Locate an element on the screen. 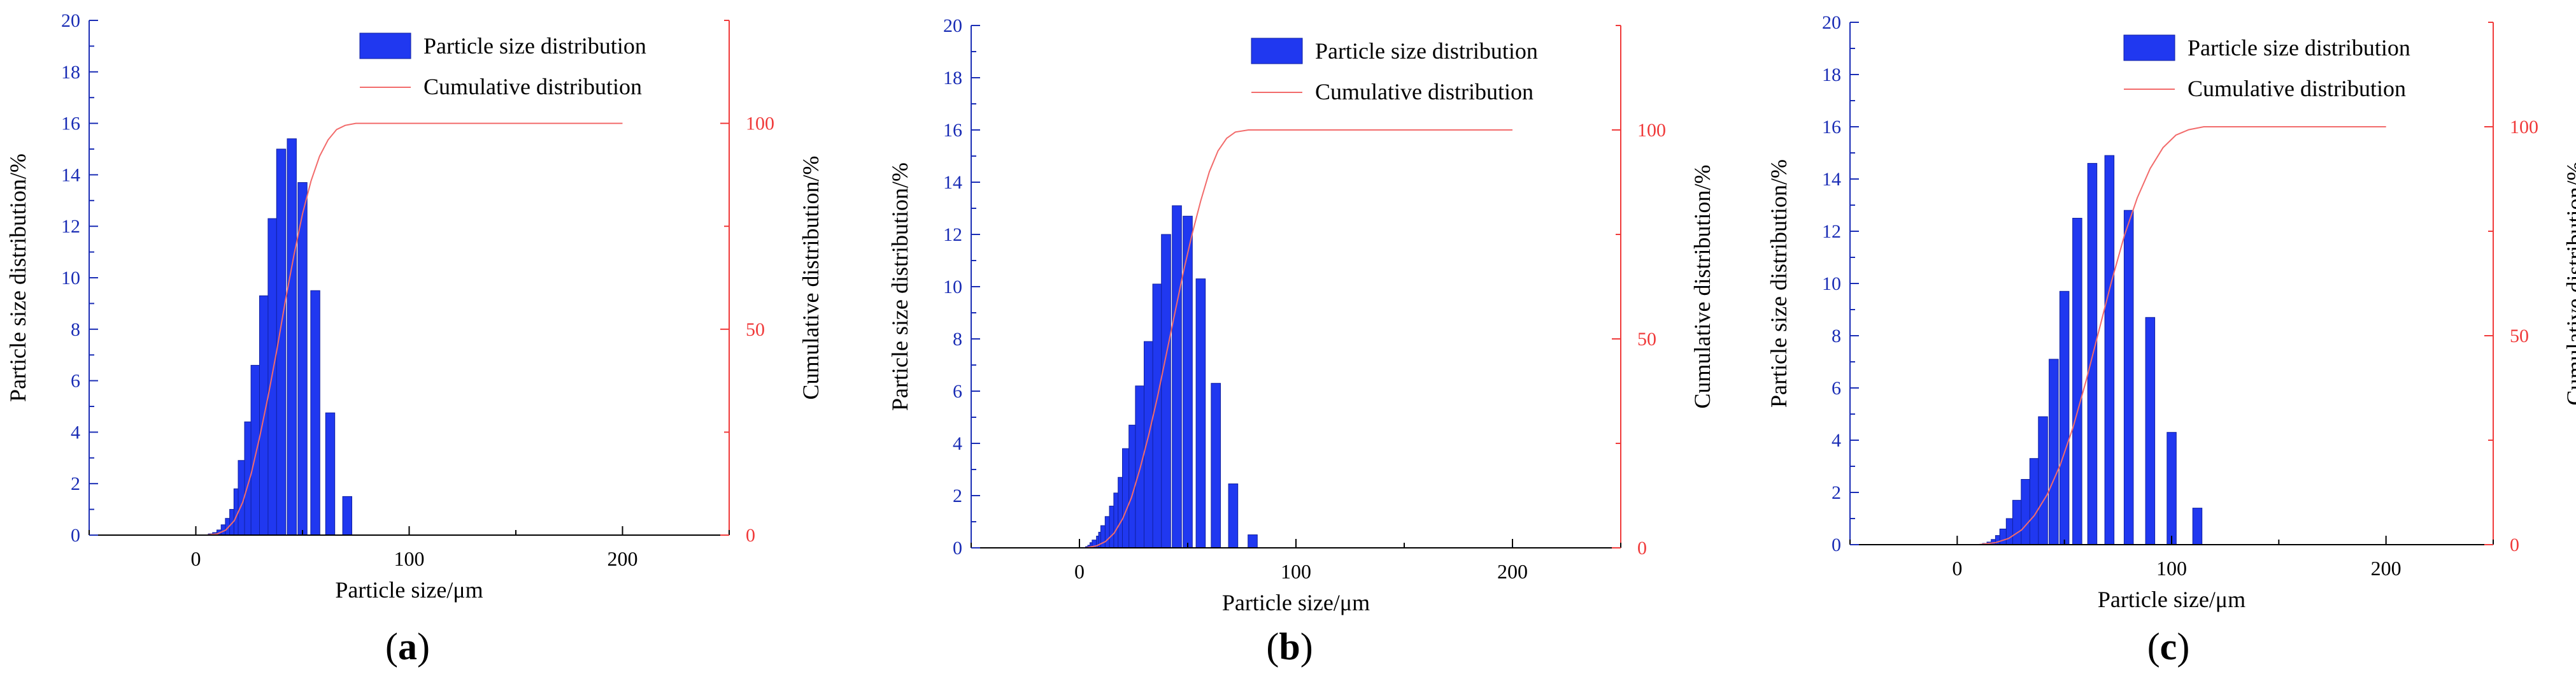 This screenshot has height=695, width=2576. panel-label: (b) is located at coordinates (1290, 647).